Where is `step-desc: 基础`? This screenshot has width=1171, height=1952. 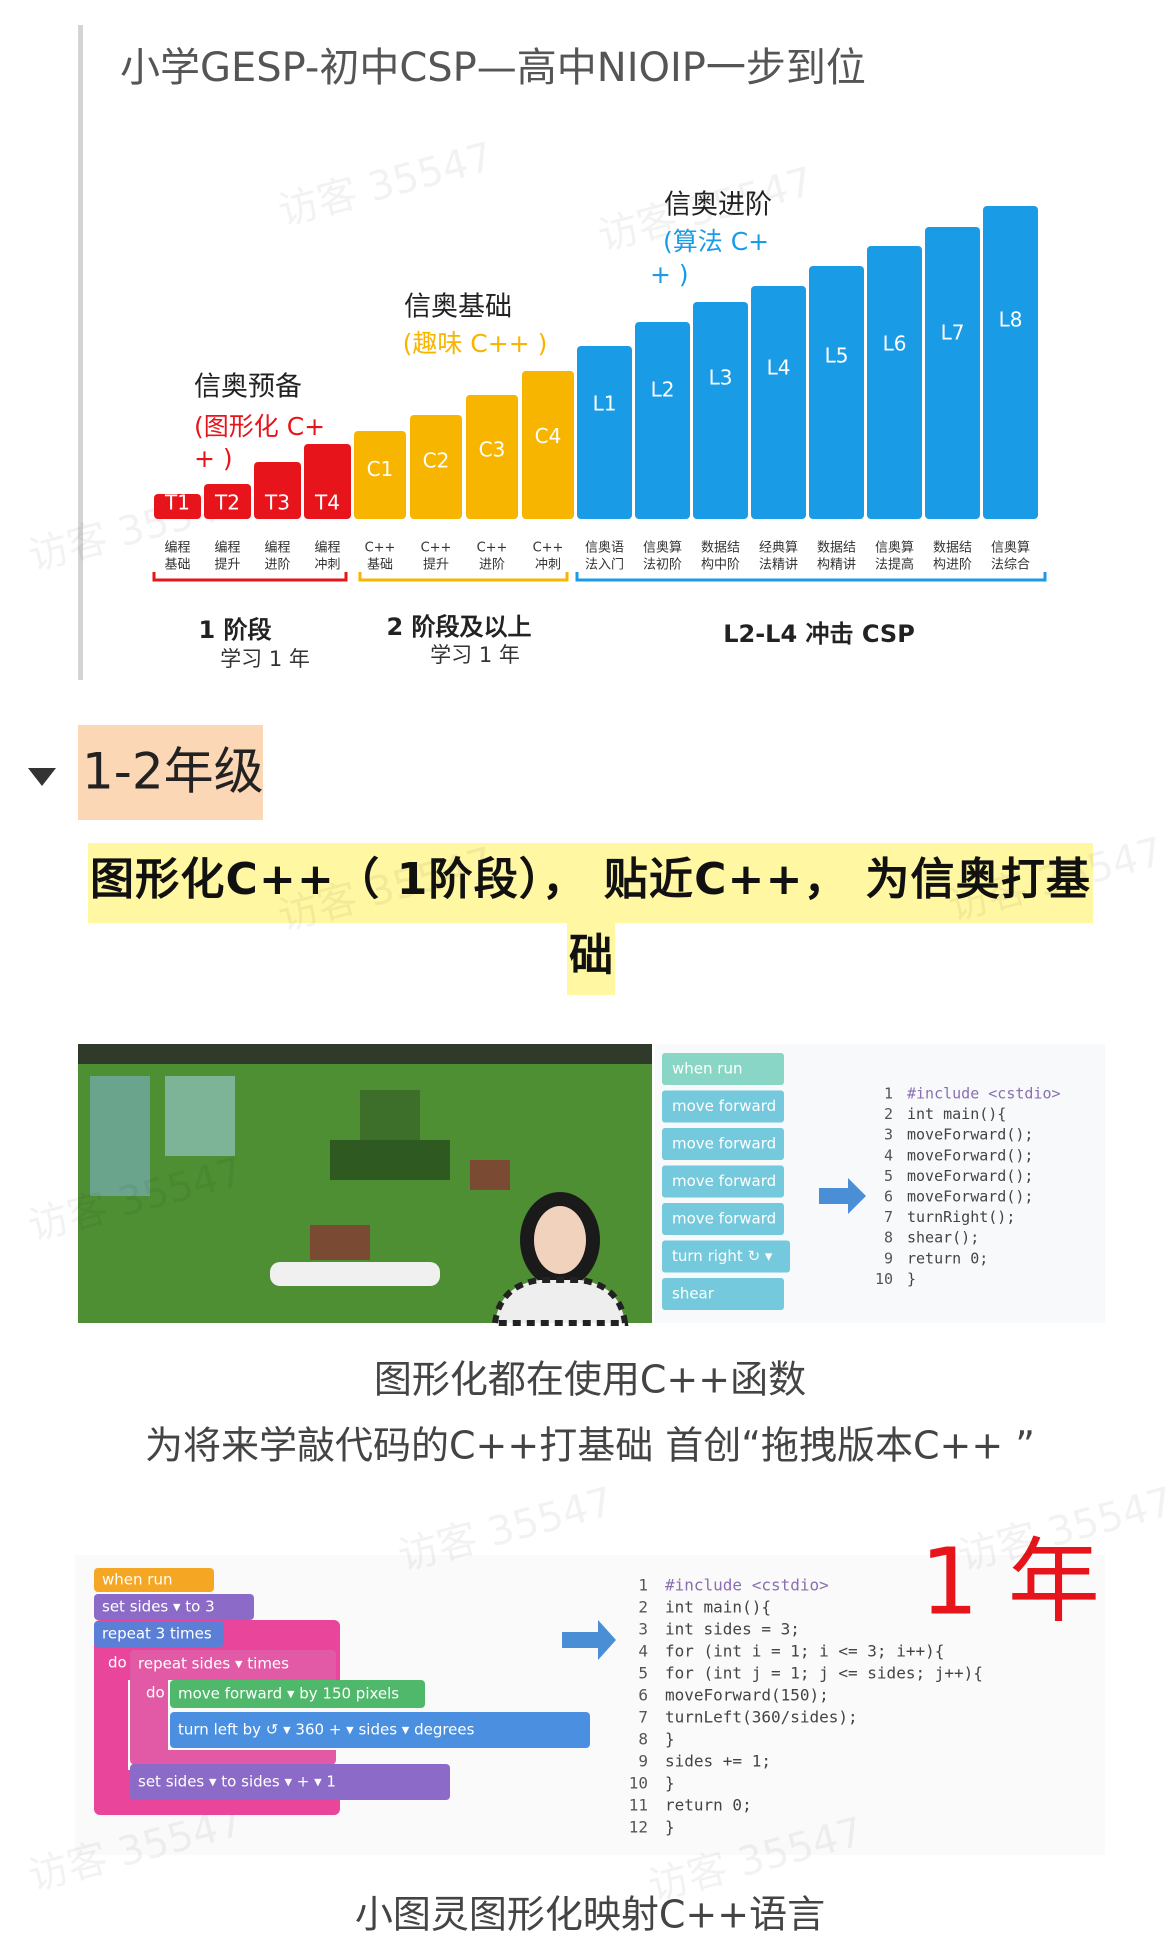
step-desc: 基础 is located at coordinates (177, 565).